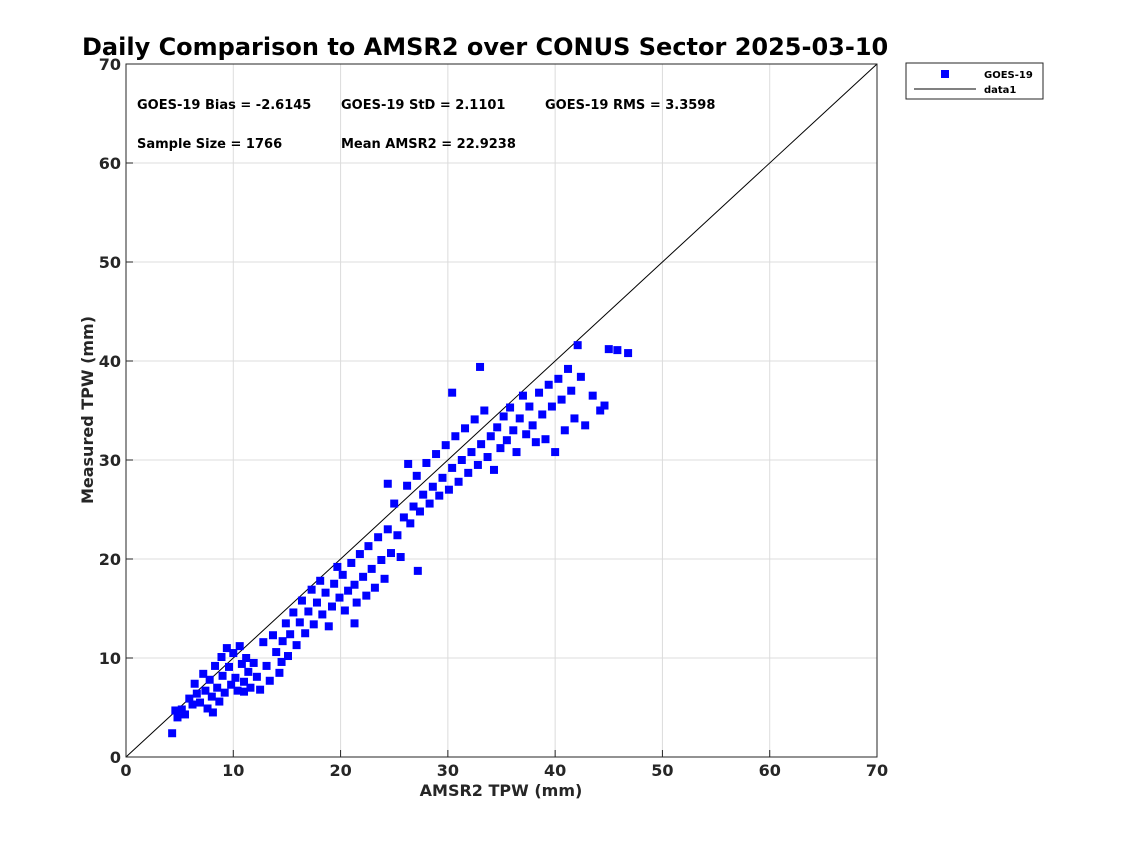  Describe the element at coordinates (877, 770) in the screenshot. I see `x-tick-label: 70` at that location.